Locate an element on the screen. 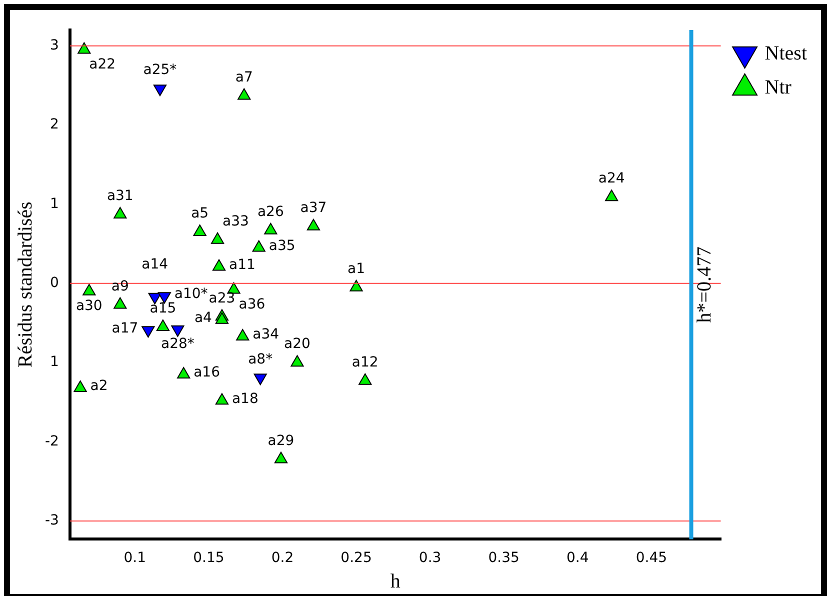 The height and width of the screenshot is (596, 827). y-tick-label: 2 is located at coordinates (54, 124).